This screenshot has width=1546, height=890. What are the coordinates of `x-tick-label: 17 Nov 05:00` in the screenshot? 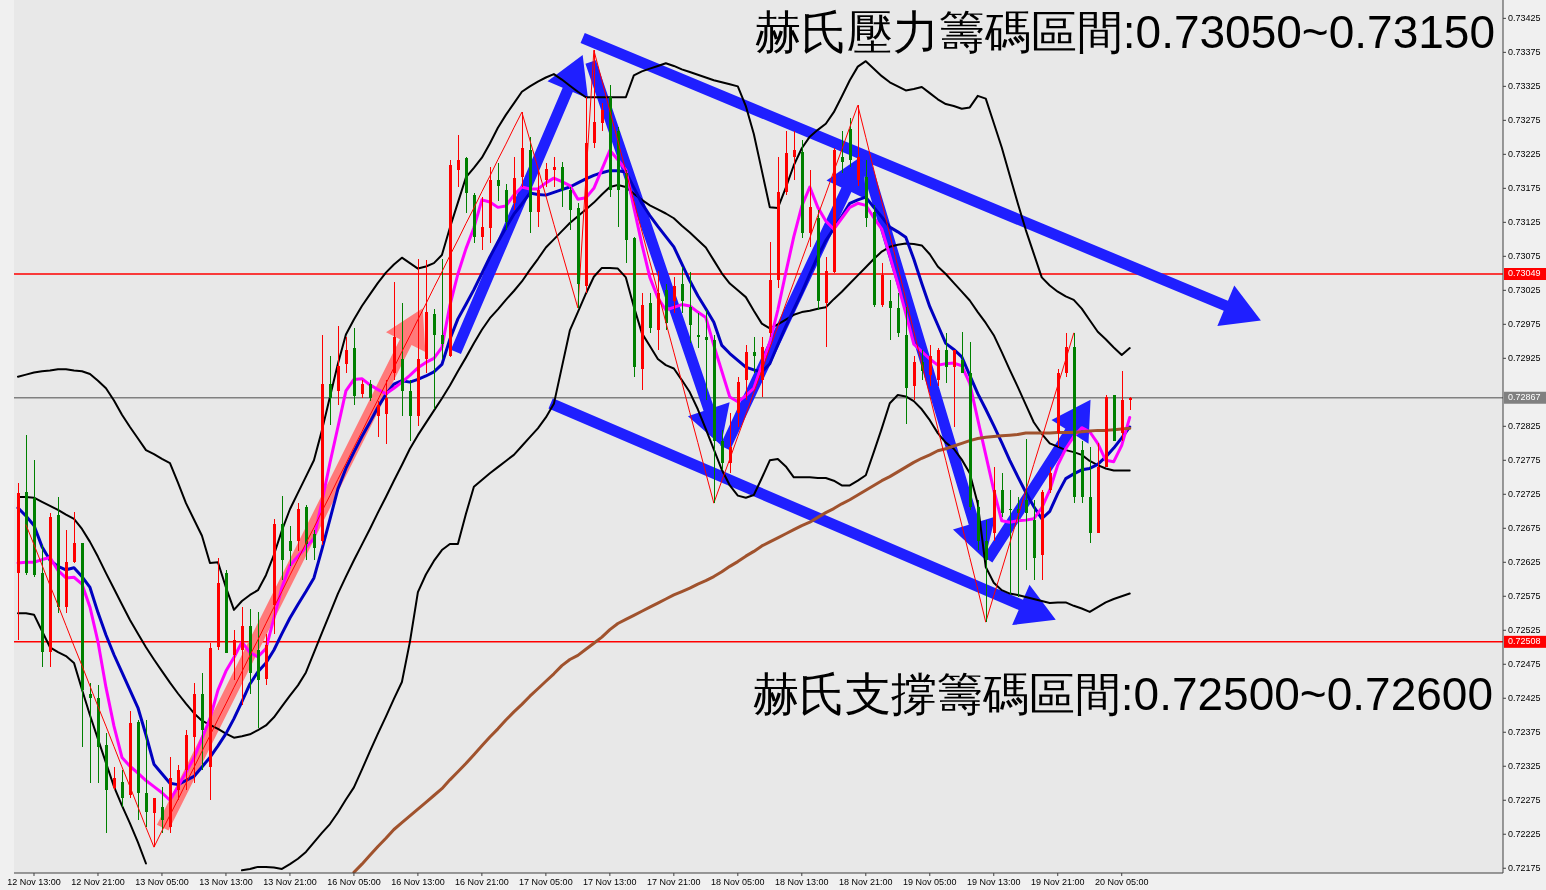 It's located at (546, 882).